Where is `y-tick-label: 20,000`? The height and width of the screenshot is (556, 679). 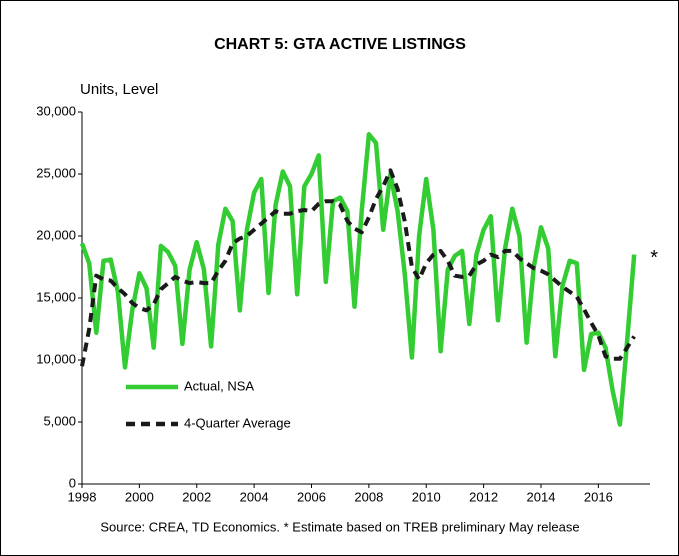 y-tick-label: 20,000 is located at coordinates (56, 234).